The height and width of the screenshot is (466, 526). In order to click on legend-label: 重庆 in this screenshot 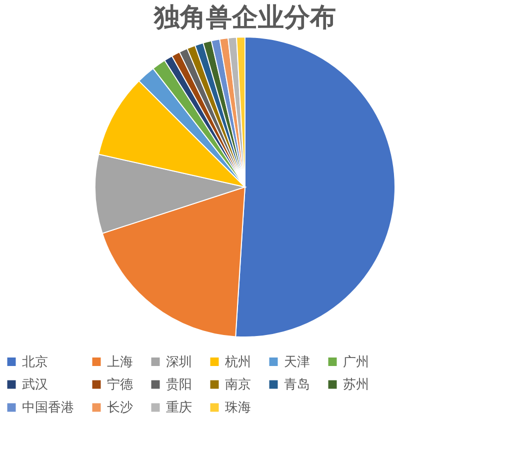, I will do `click(179, 408)`.